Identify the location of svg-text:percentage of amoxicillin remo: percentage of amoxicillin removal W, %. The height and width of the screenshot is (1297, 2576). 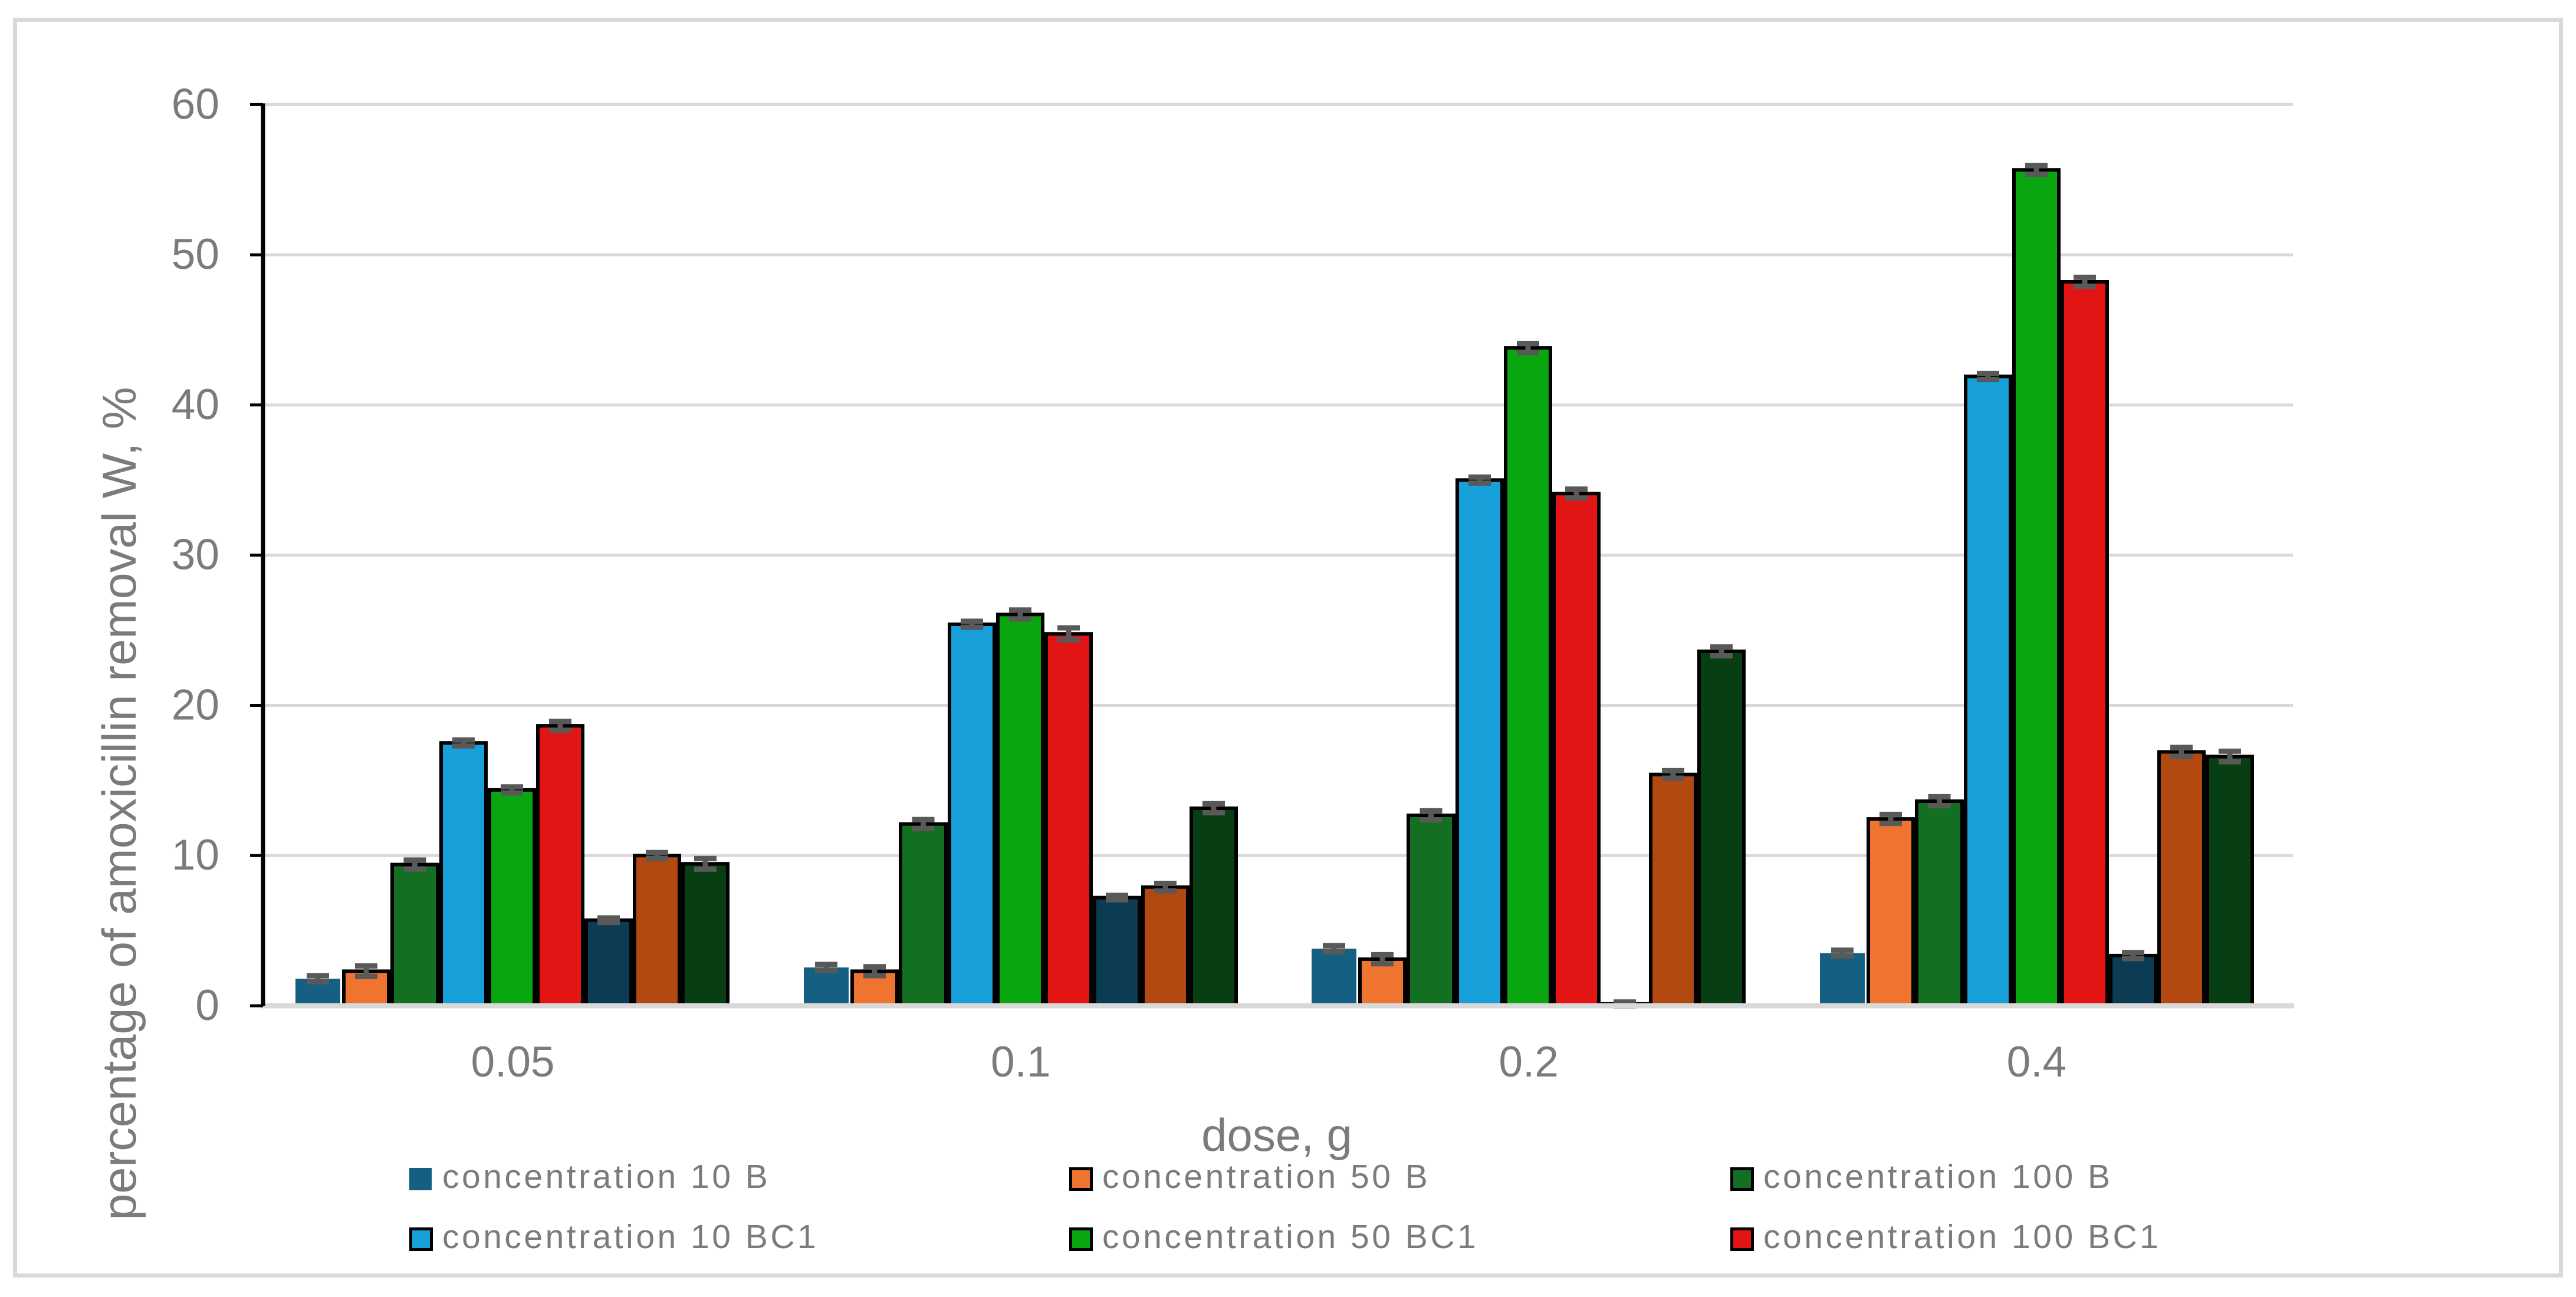
(119, 803).